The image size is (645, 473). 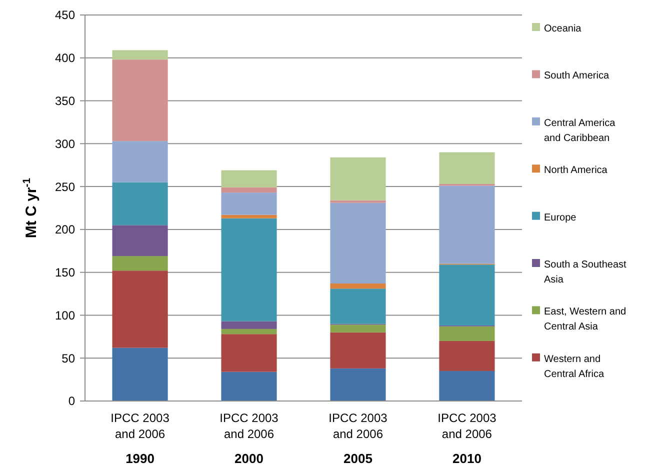 I want to click on y-tick-label: 300, so click(x=65, y=143).